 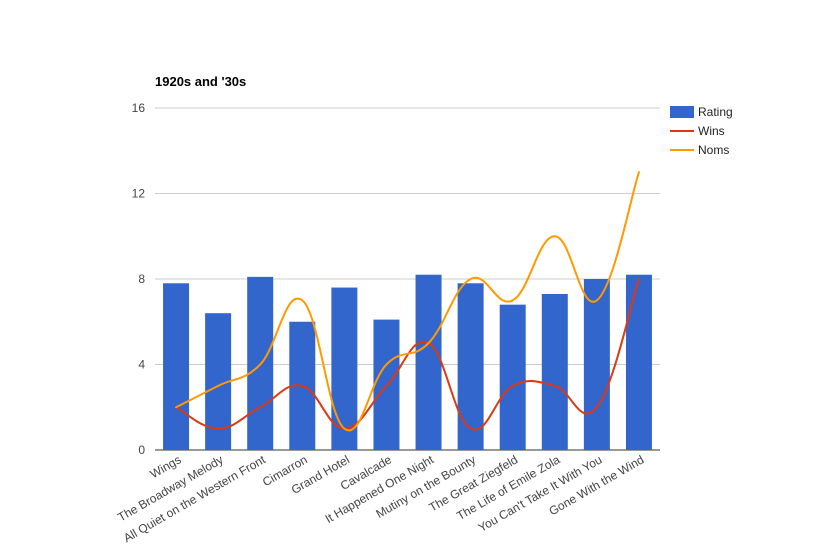 I want to click on y-tick-label: 0, so click(x=141, y=450).